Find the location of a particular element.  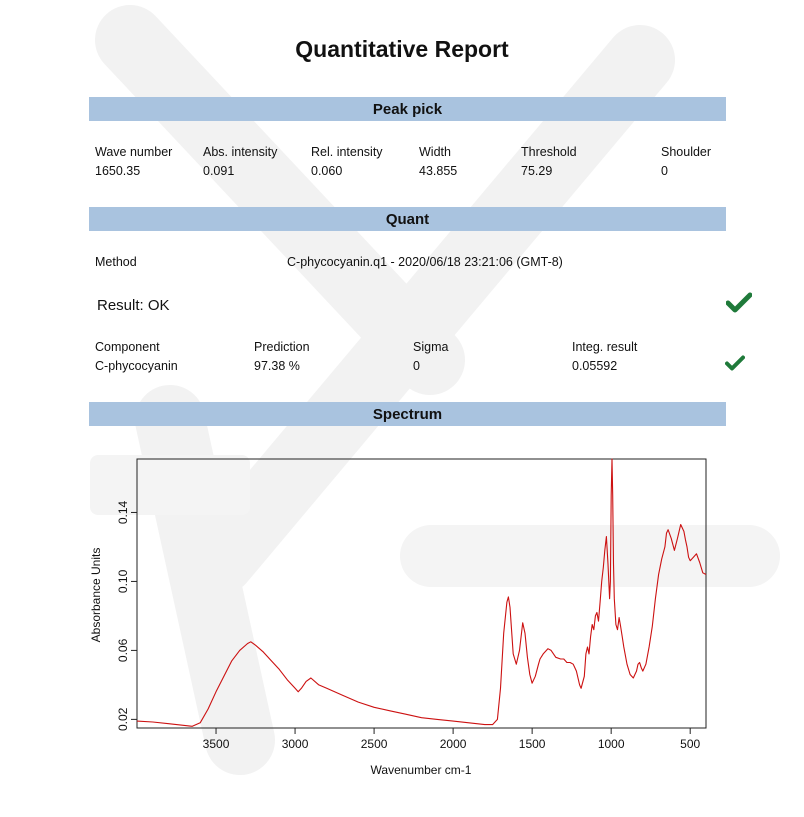

x-axis: 3500 3000 2500 2000 1500 1000 500 is located at coordinates (452, 739).